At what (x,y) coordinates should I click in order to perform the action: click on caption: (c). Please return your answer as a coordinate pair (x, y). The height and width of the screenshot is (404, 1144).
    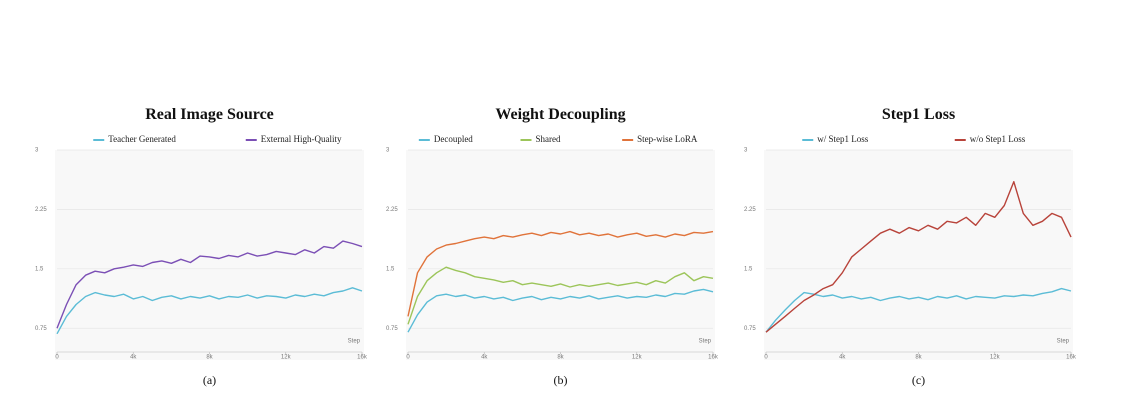
    Looking at the image, I should click on (918, 380).